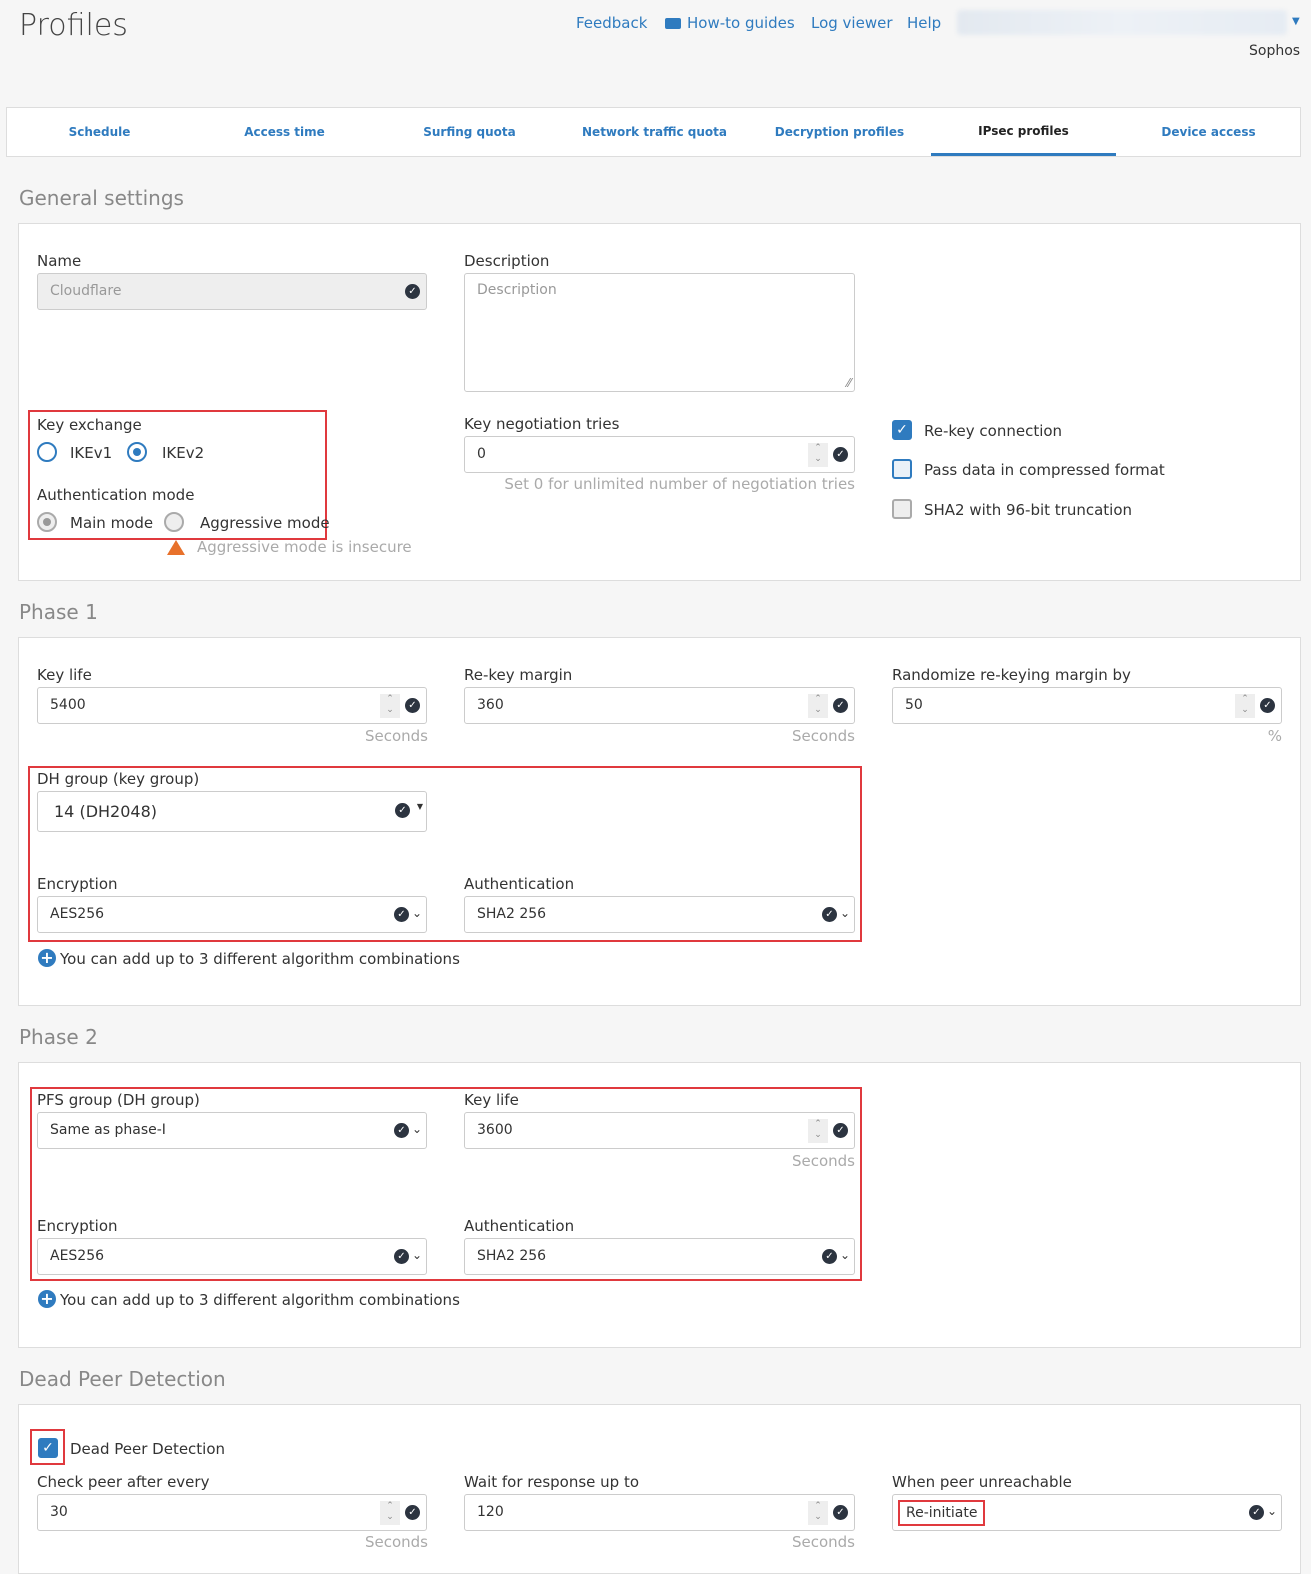 This screenshot has height=1574, width=1311. I want to click on tab-schedule: Schedule, so click(99, 132).